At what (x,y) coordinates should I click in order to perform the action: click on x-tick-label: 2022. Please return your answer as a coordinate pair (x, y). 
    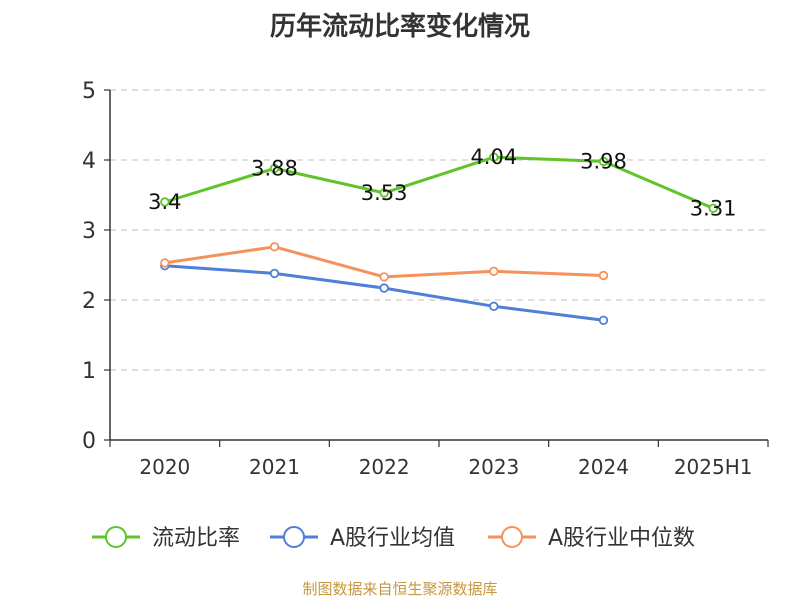
    Looking at the image, I should click on (384, 467).